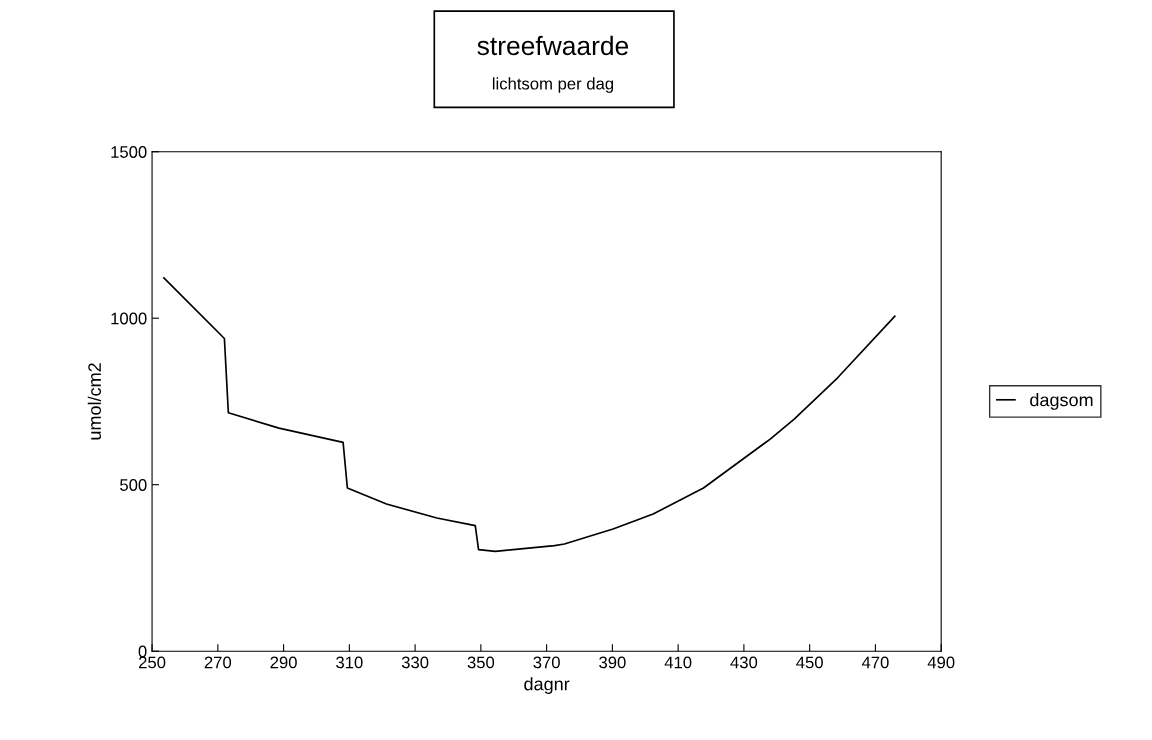 The height and width of the screenshot is (740, 1152). I want to click on legend-label: dagsom, so click(1061, 401).